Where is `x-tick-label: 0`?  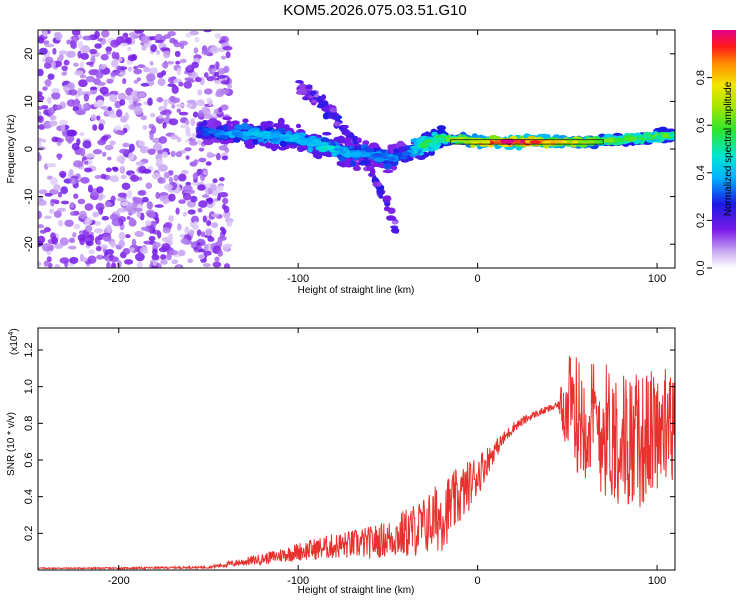
x-tick-label: 0 is located at coordinates (478, 279).